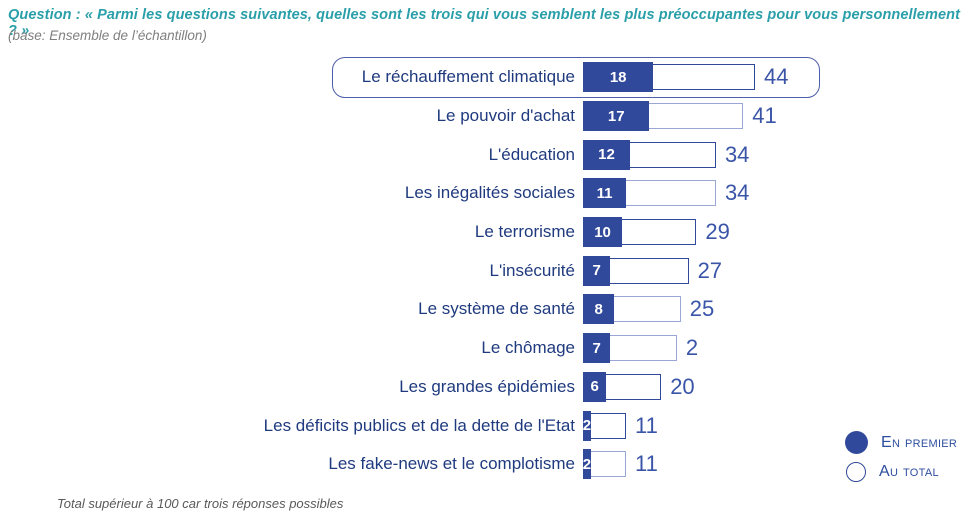 The image size is (976, 519). Describe the element at coordinates (524, 232) in the screenshot. I see `category-label: Le terrorisme` at that location.